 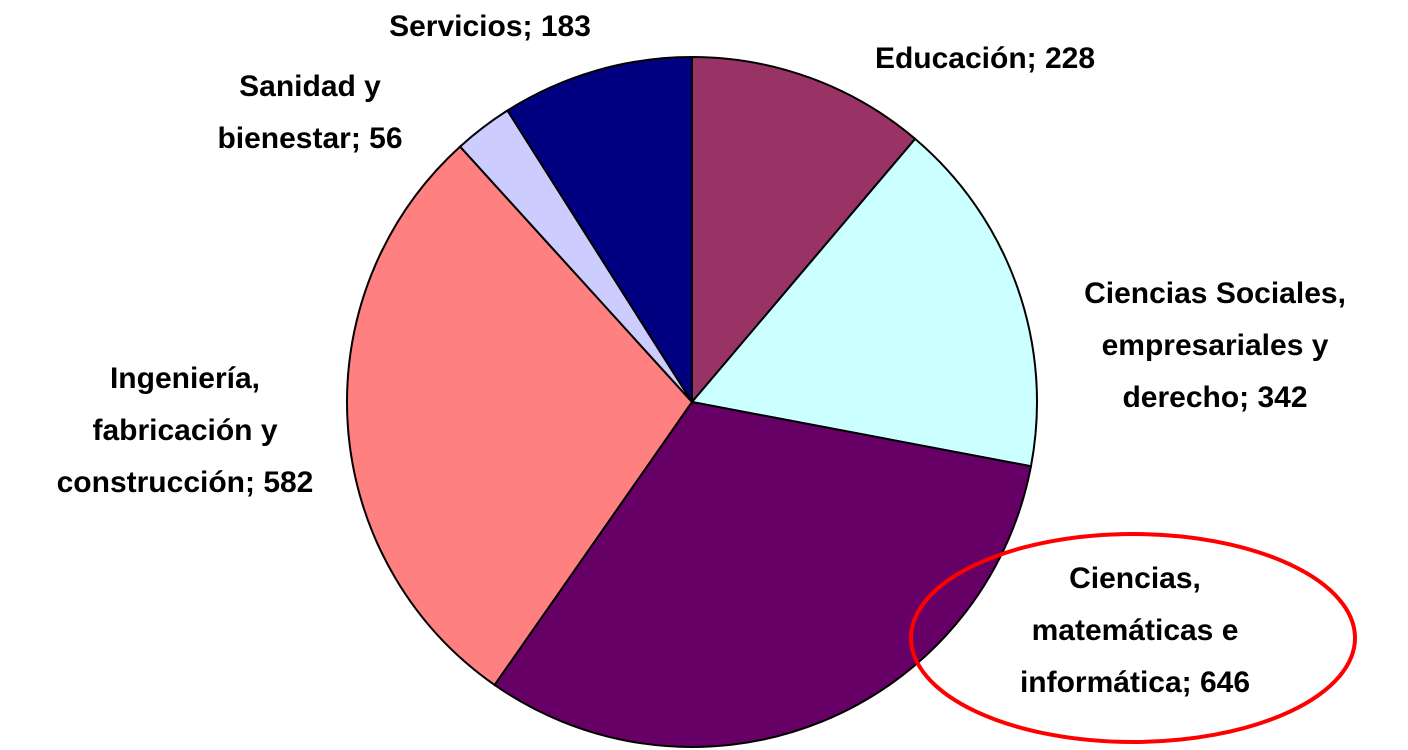 I want to click on data-label: fabricación y, so click(x=184, y=430).